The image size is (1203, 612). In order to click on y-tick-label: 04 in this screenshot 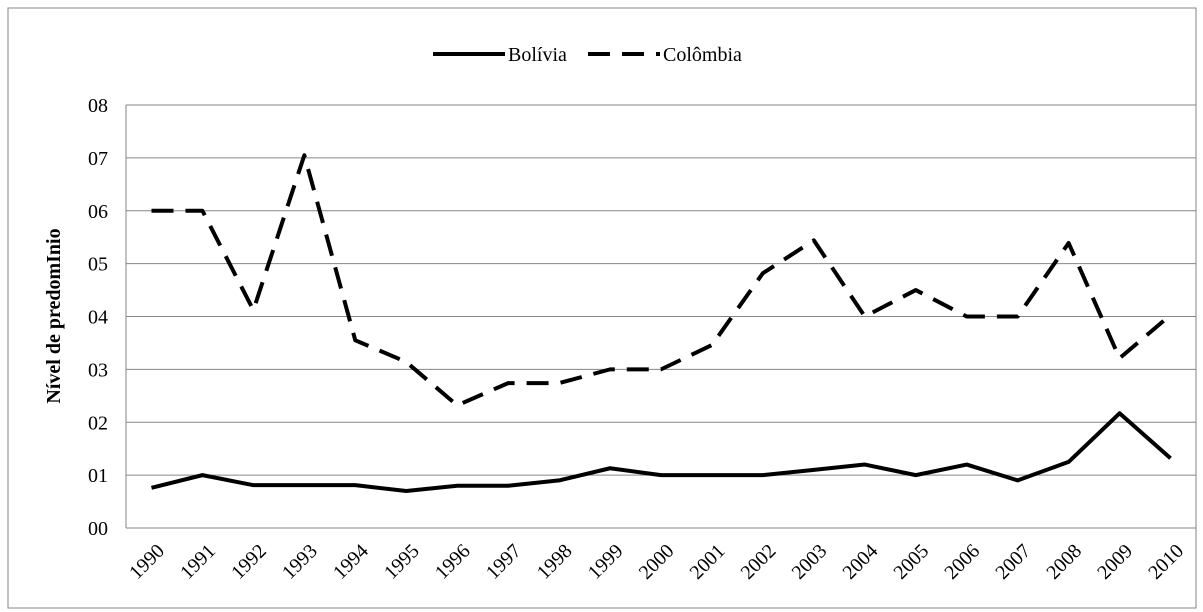, I will do `click(98, 318)`.